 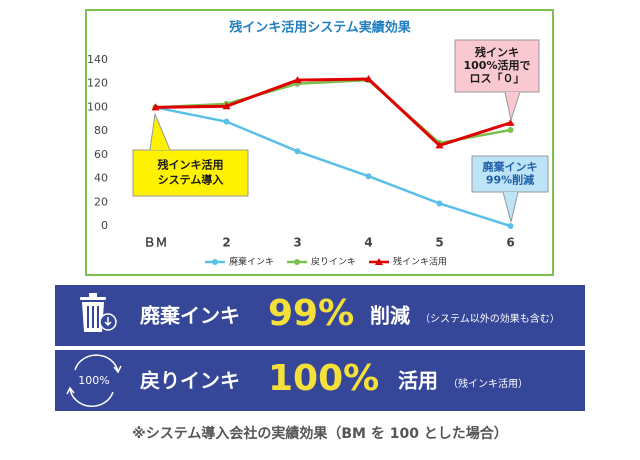 I want to click on legend-label: 残インキ活用, so click(x=420, y=262).